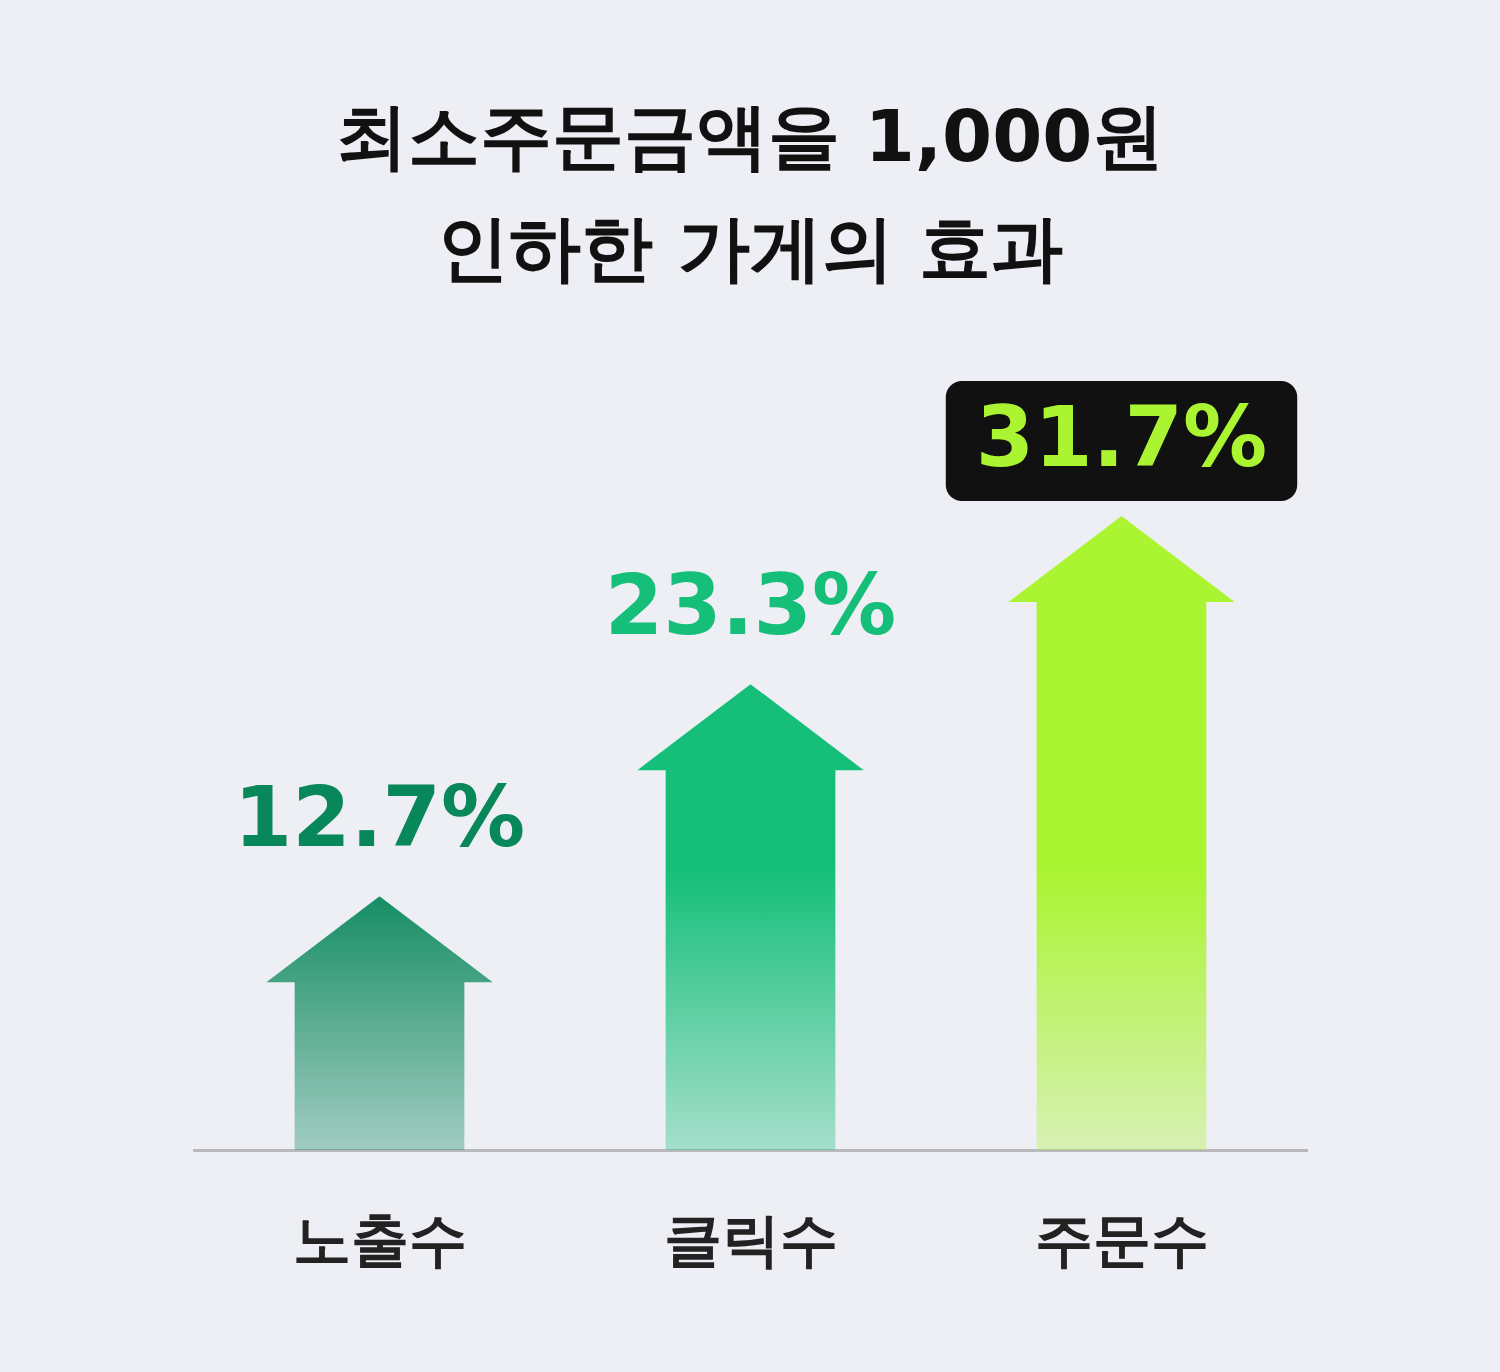 The width and height of the screenshot is (1500, 1372). What do you see at coordinates (379, 1240) in the screenshot?
I see `x-tick-label: 노출수` at bounding box center [379, 1240].